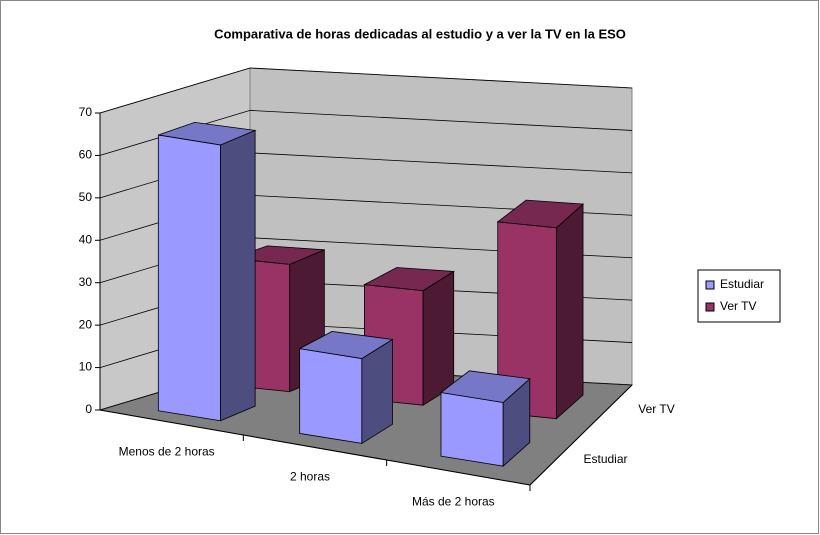 This screenshot has height=535, width=820. What do you see at coordinates (86, 282) in the screenshot?
I see `y-tick-label: 30` at bounding box center [86, 282].